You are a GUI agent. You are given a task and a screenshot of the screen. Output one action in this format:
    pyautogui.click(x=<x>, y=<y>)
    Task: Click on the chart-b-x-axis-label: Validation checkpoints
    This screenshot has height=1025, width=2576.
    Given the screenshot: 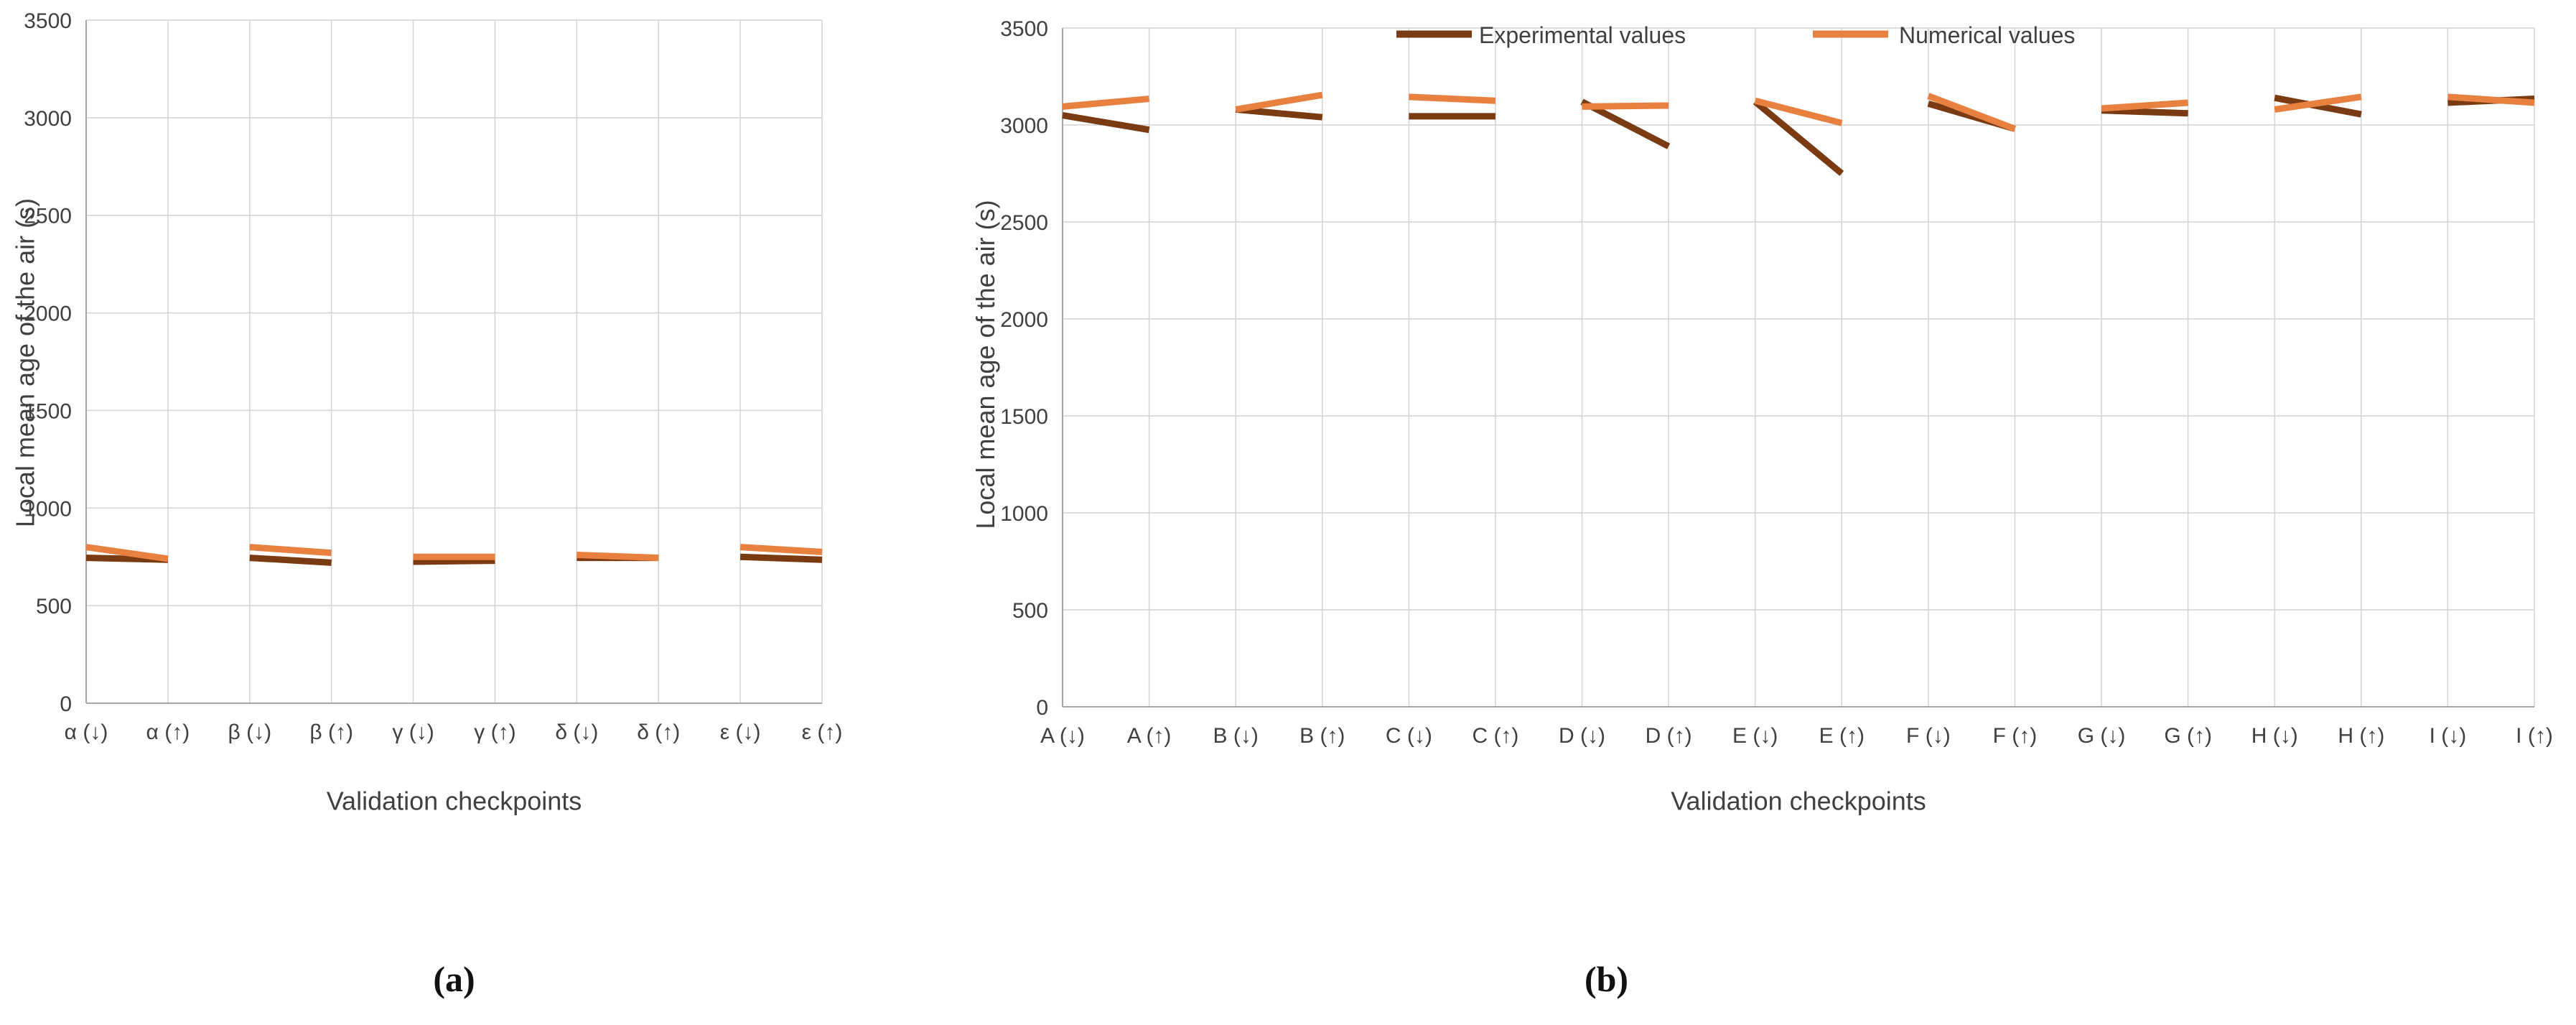 What is the action you would take?
    pyautogui.click(x=1798, y=801)
    